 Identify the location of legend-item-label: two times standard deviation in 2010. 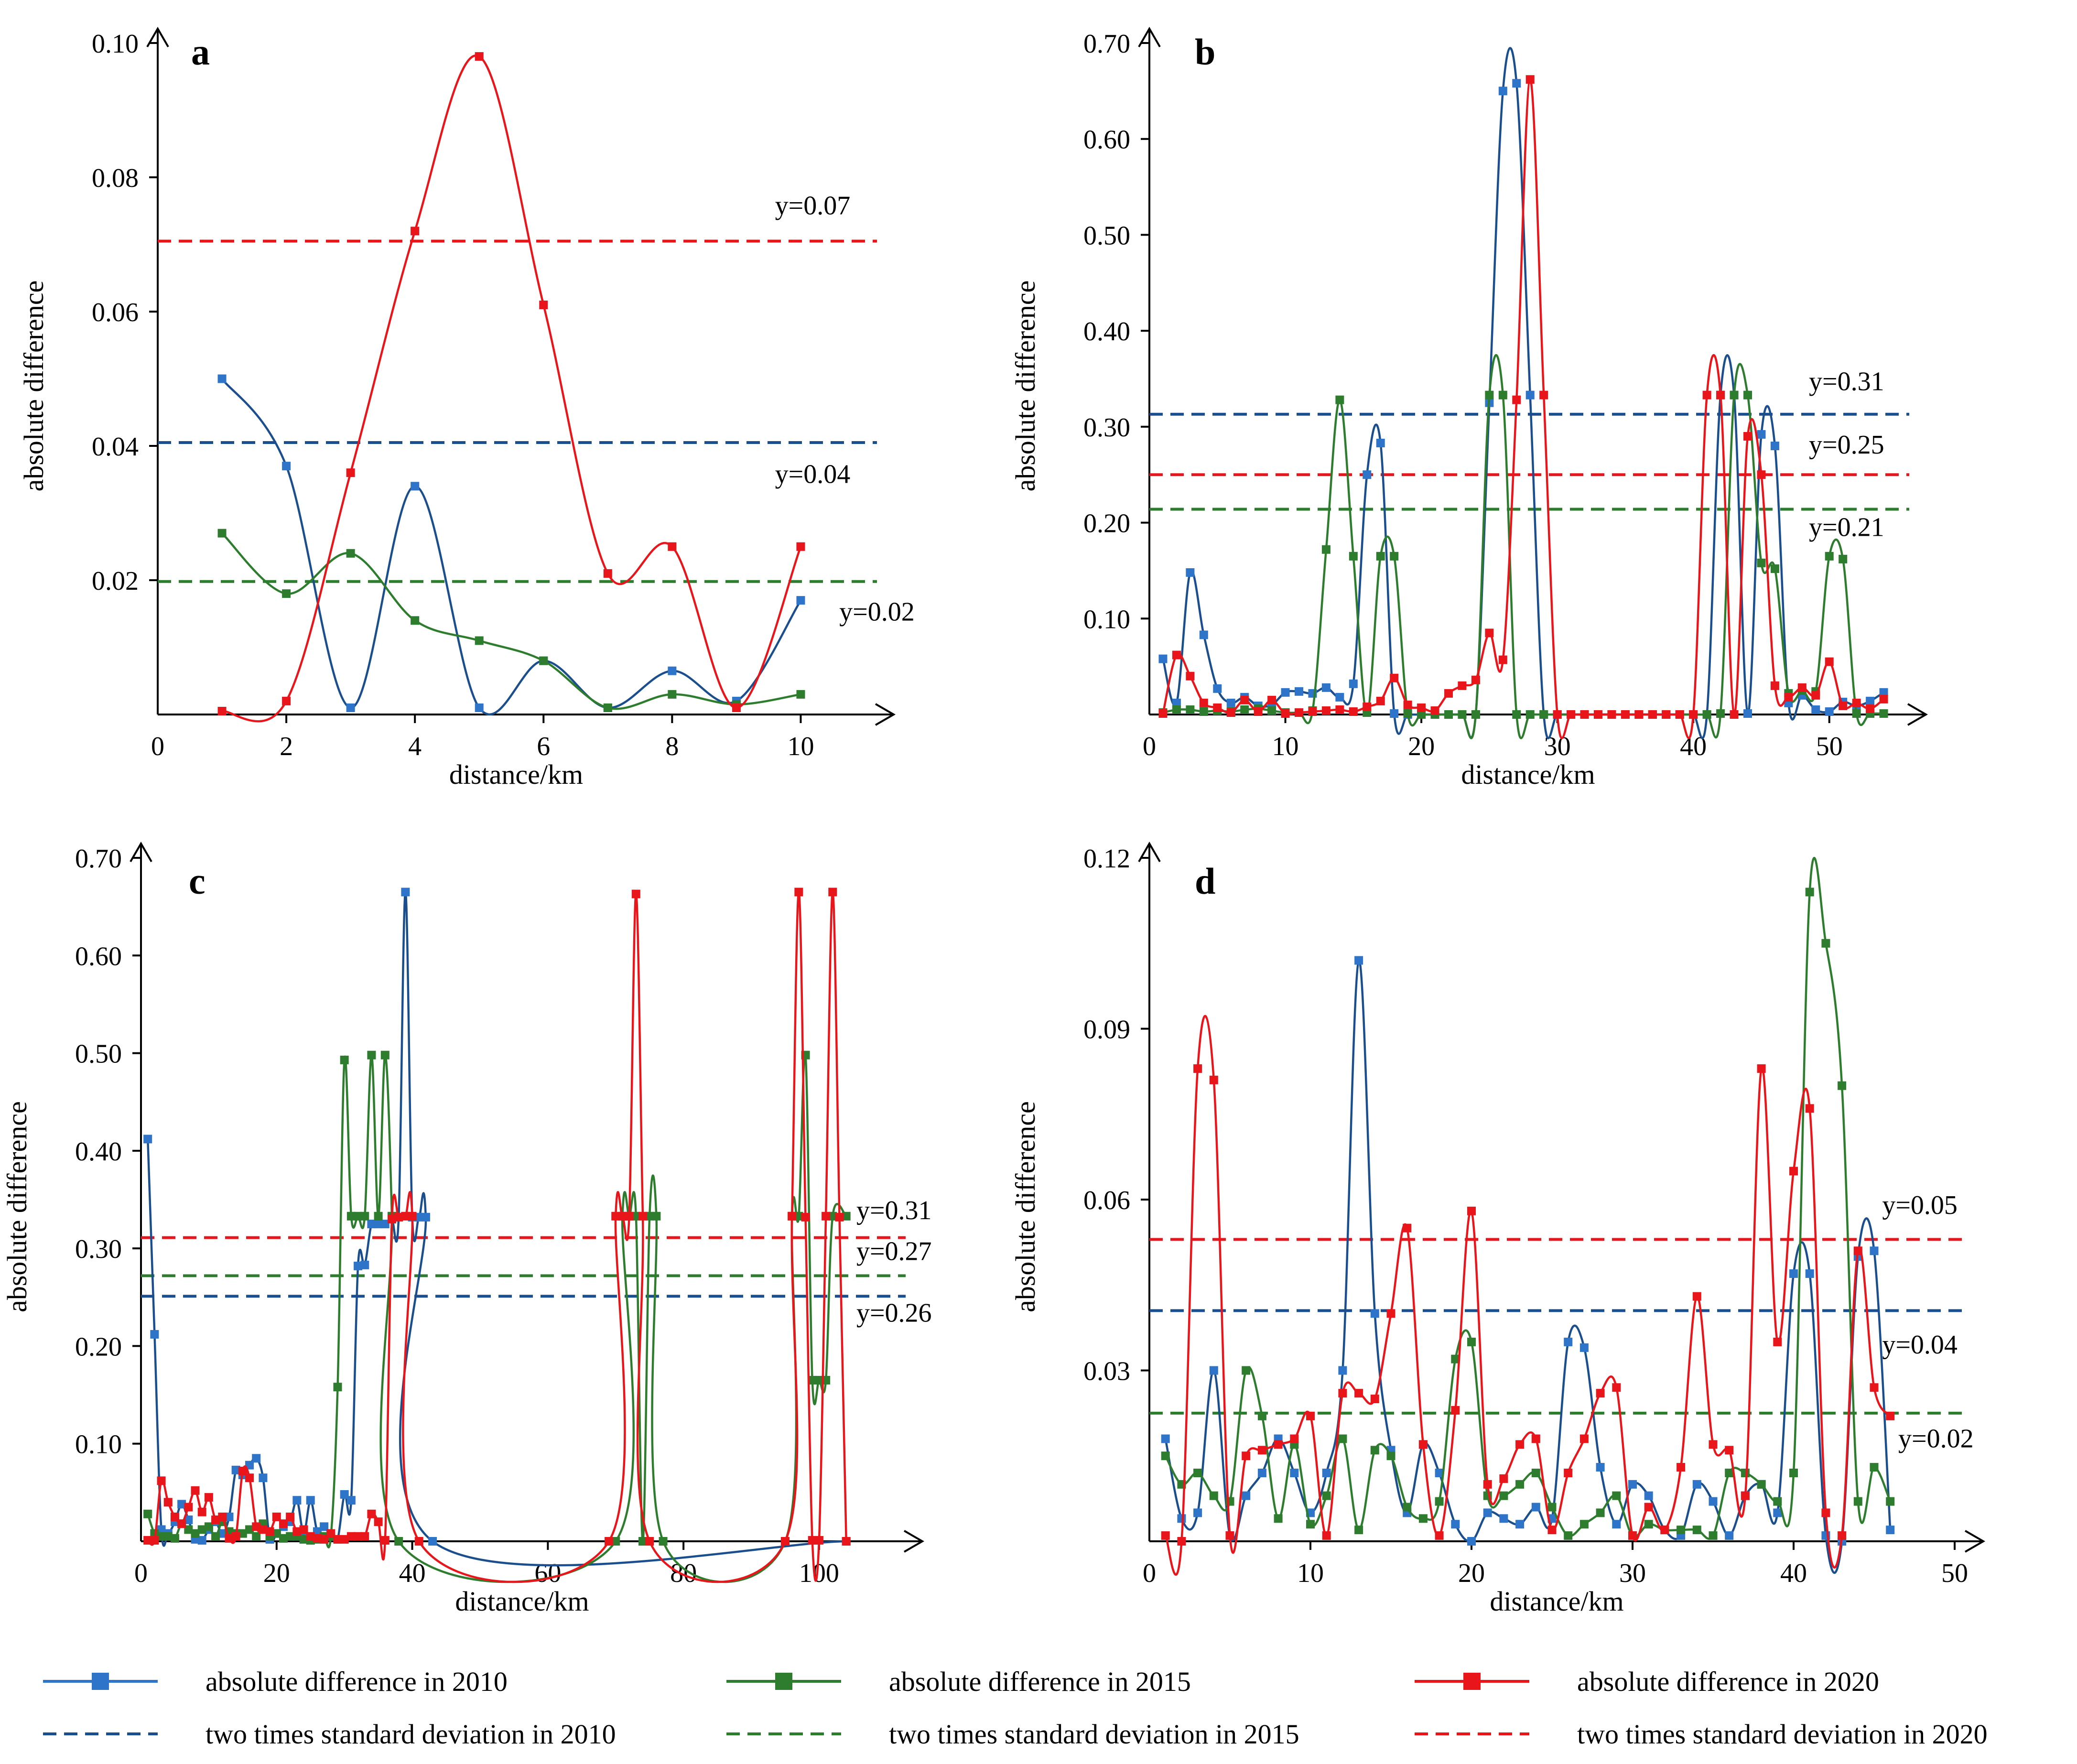
(411, 1734).